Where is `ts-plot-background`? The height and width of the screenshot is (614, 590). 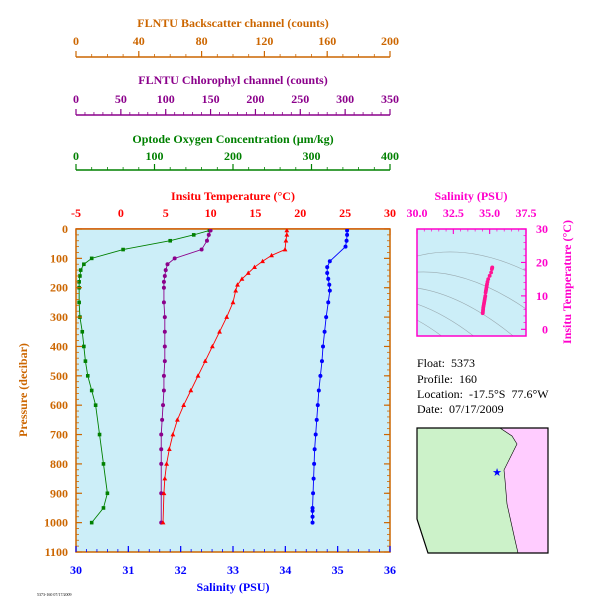 ts-plot-background is located at coordinates (471, 282).